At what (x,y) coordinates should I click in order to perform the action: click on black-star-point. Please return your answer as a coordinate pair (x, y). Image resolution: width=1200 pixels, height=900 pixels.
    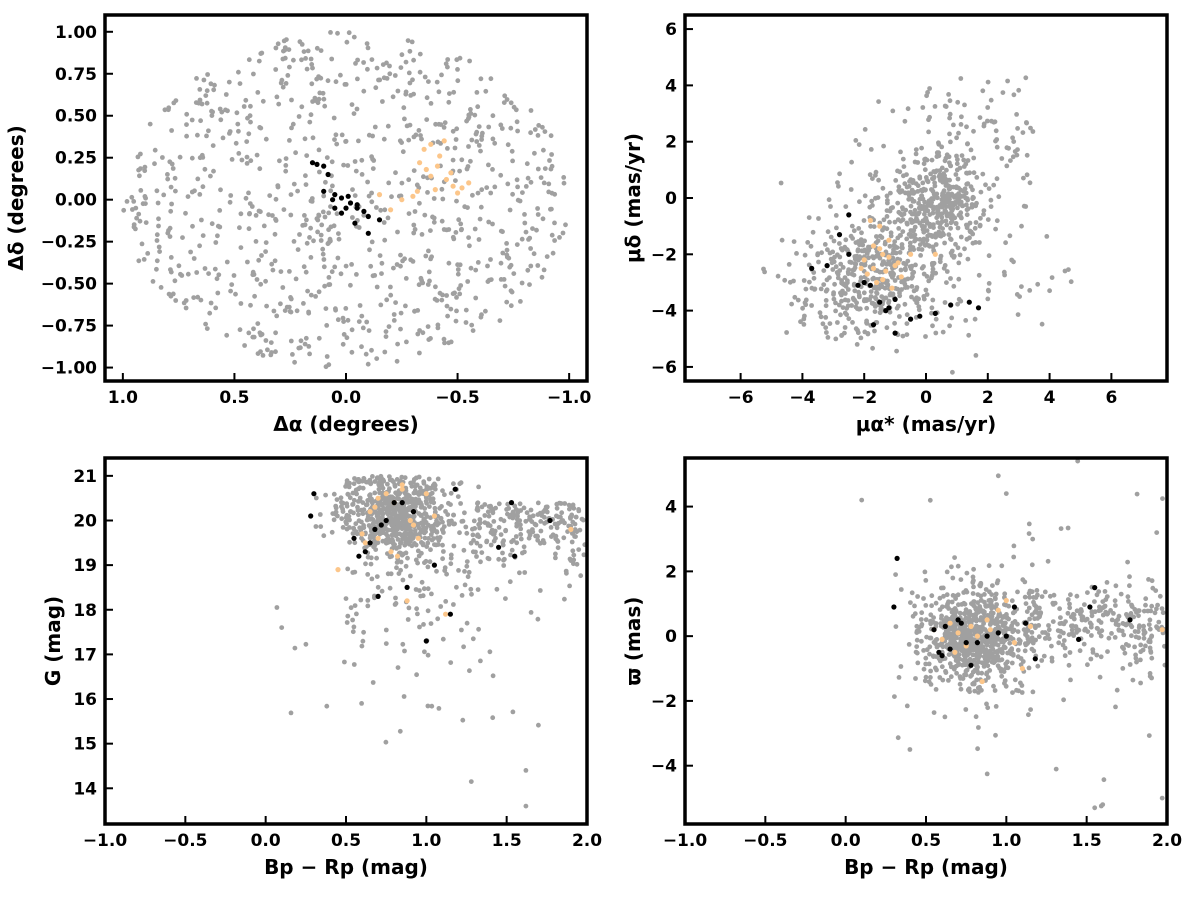
    Looking at the image, I should click on (368, 216).